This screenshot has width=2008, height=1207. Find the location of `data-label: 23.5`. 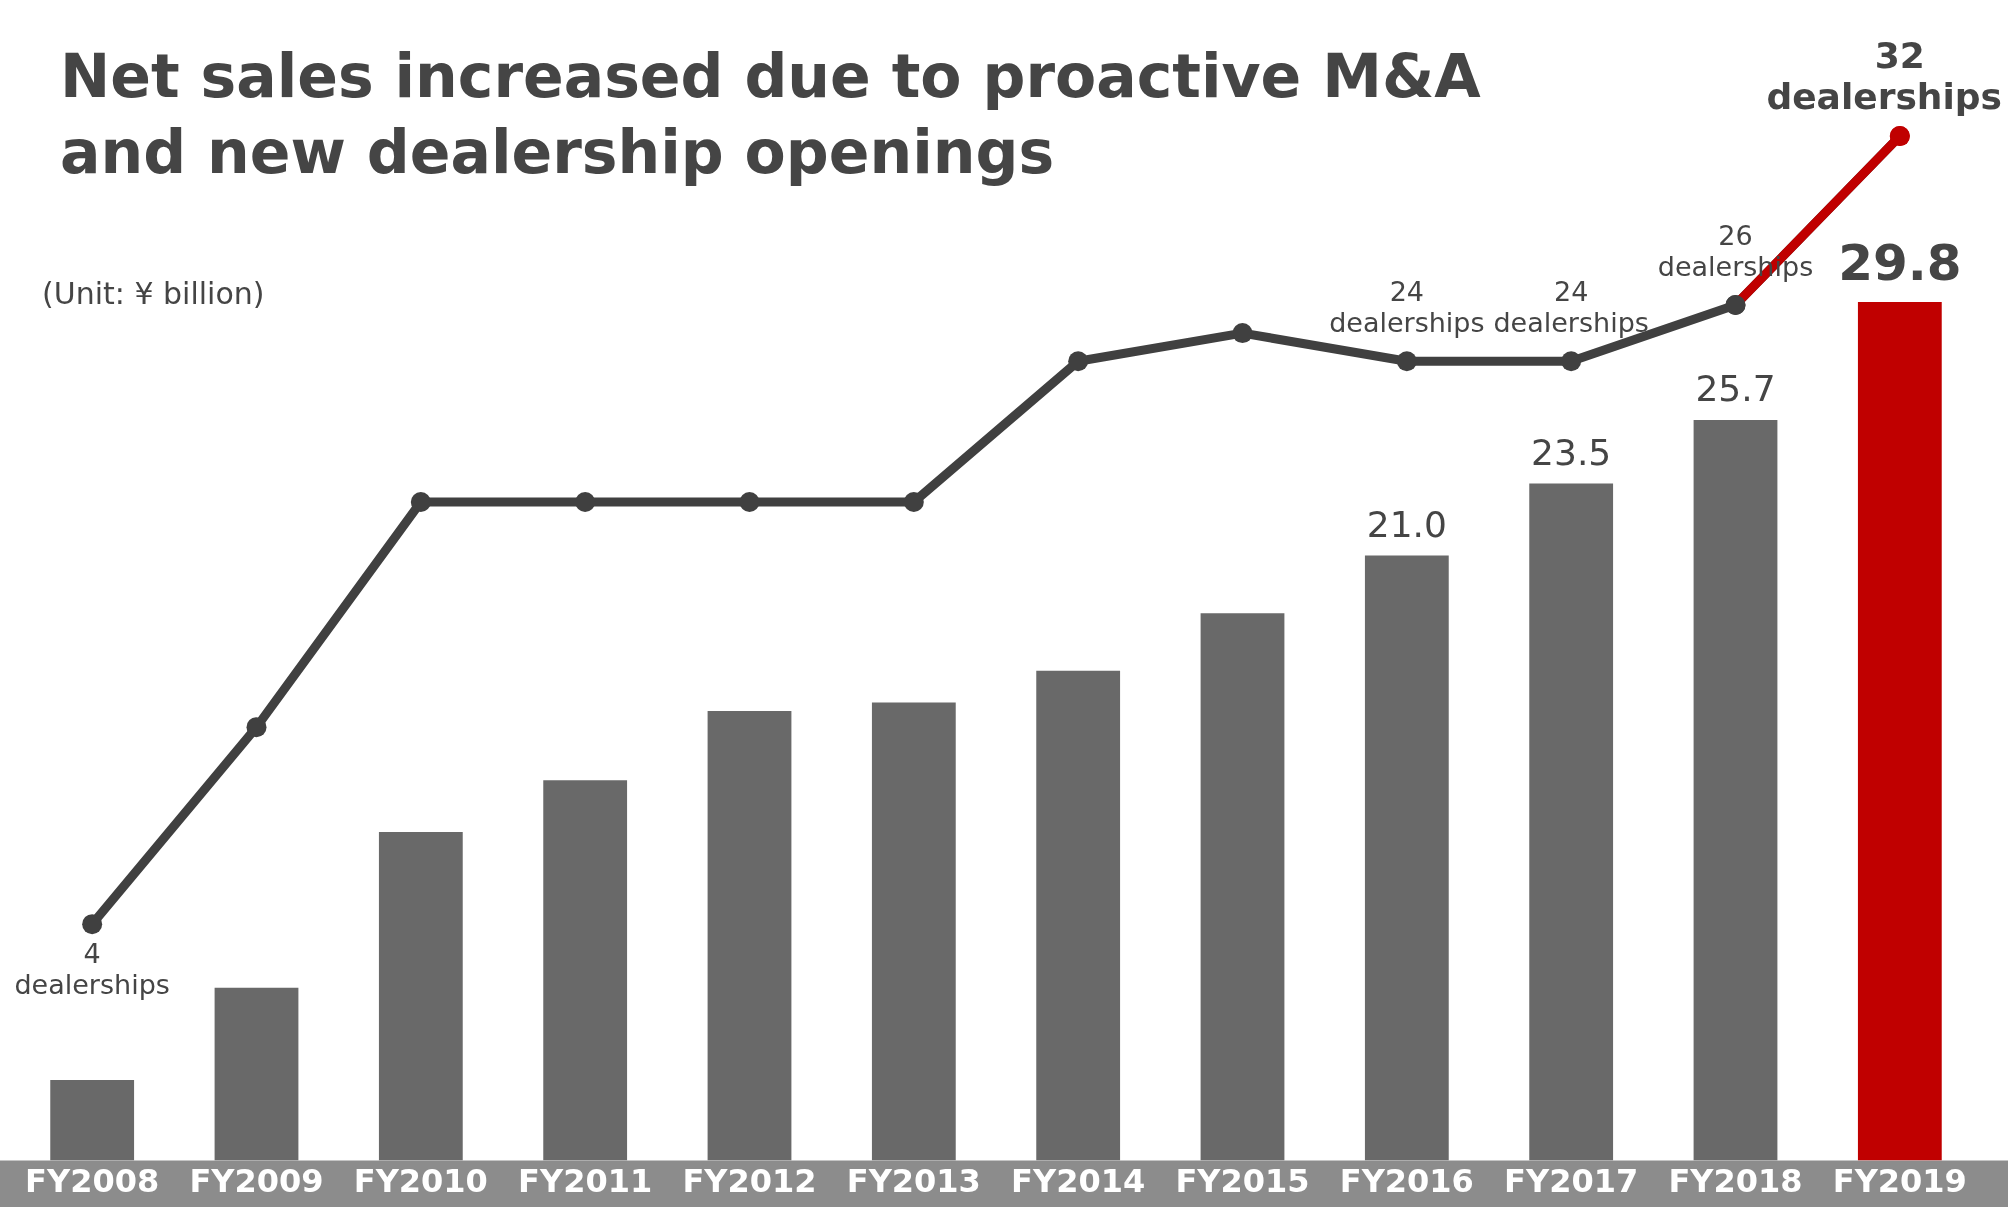

data-label: 23.5 is located at coordinates (1571, 452).